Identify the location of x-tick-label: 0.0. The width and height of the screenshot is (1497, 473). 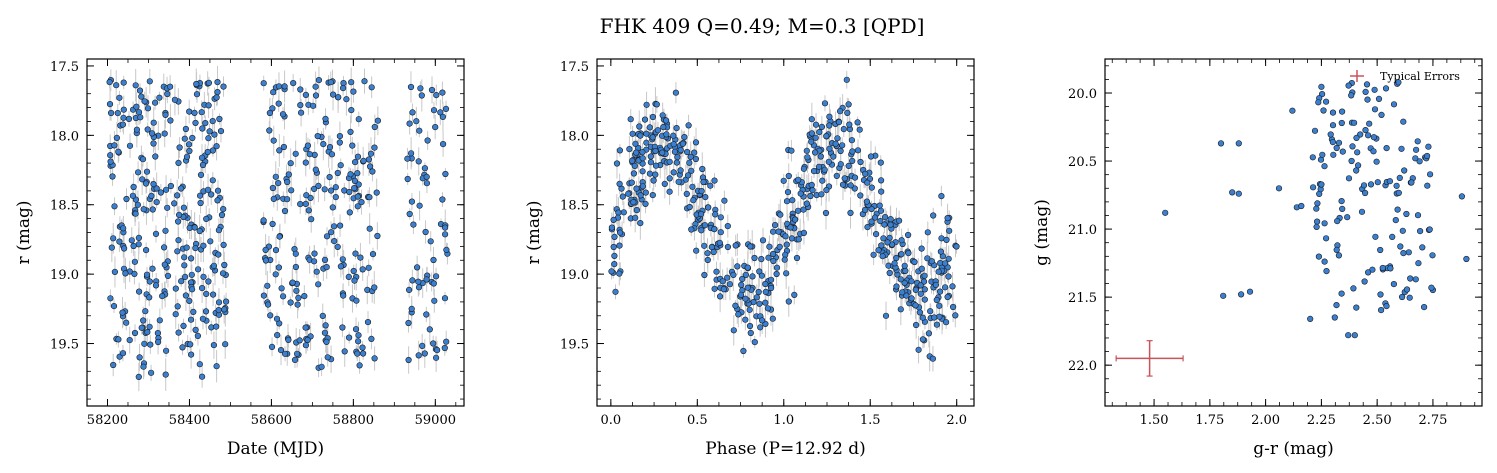
(610, 420).